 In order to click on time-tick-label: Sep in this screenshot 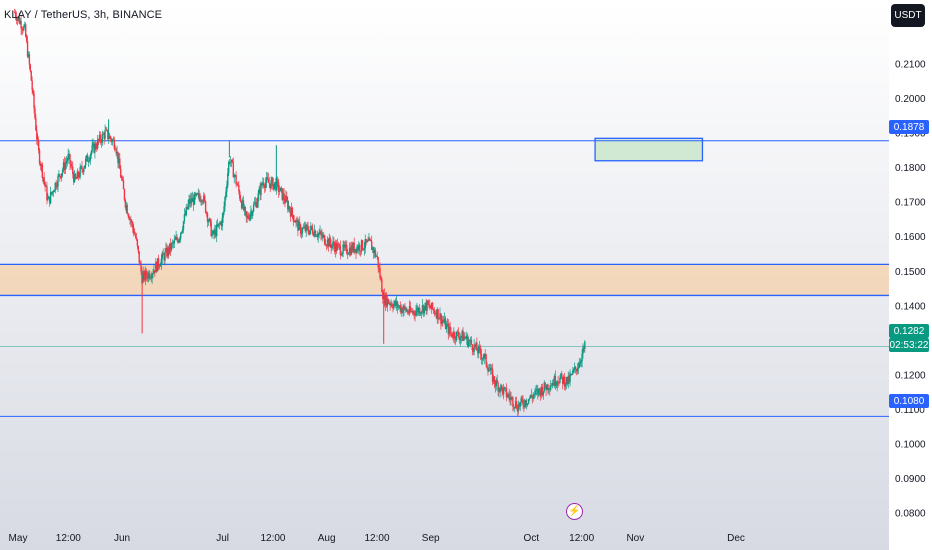, I will do `click(431, 538)`.